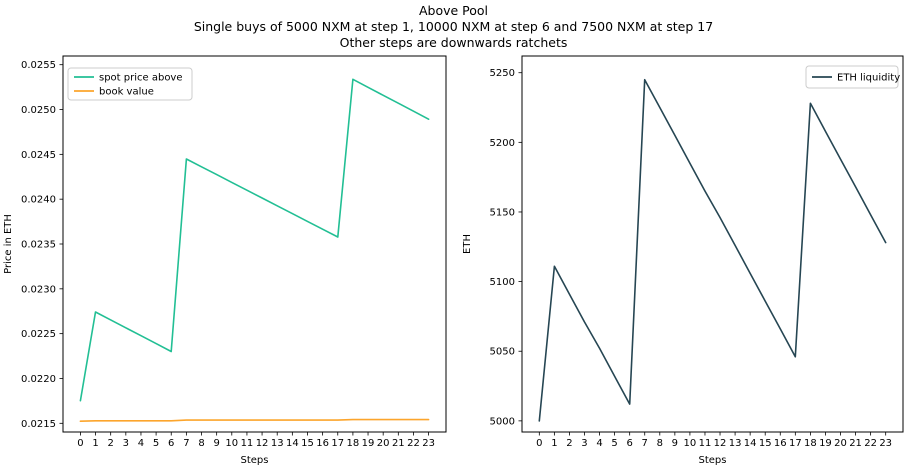  Describe the element at coordinates (38, 334) in the screenshot. I see `y-tick-label: 0.0225` at that location.